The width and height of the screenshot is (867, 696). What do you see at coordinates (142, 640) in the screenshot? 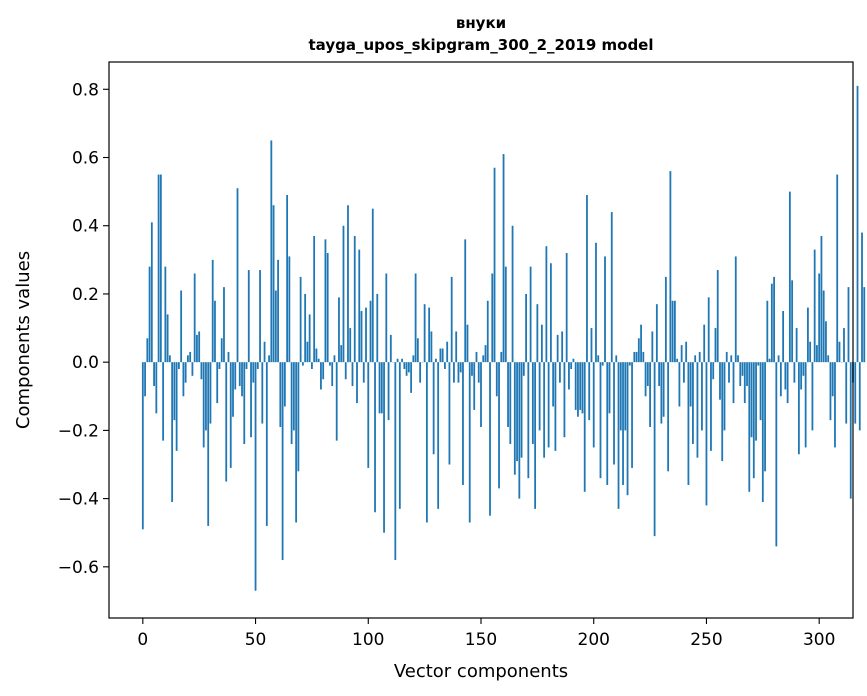
I see `x-tick-label: 0` at bounding box center [142, 640].